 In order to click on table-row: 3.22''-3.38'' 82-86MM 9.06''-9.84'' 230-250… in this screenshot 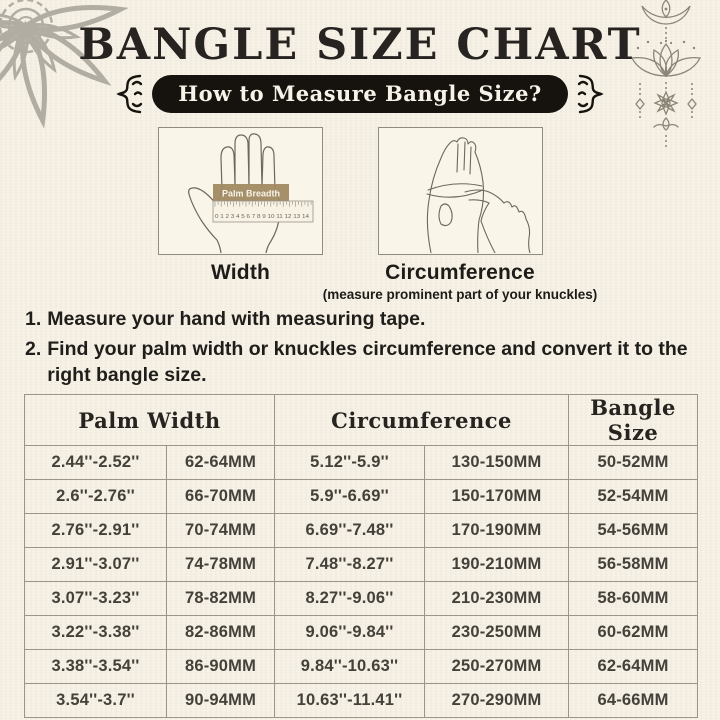, I will do `click(361, 632)`.